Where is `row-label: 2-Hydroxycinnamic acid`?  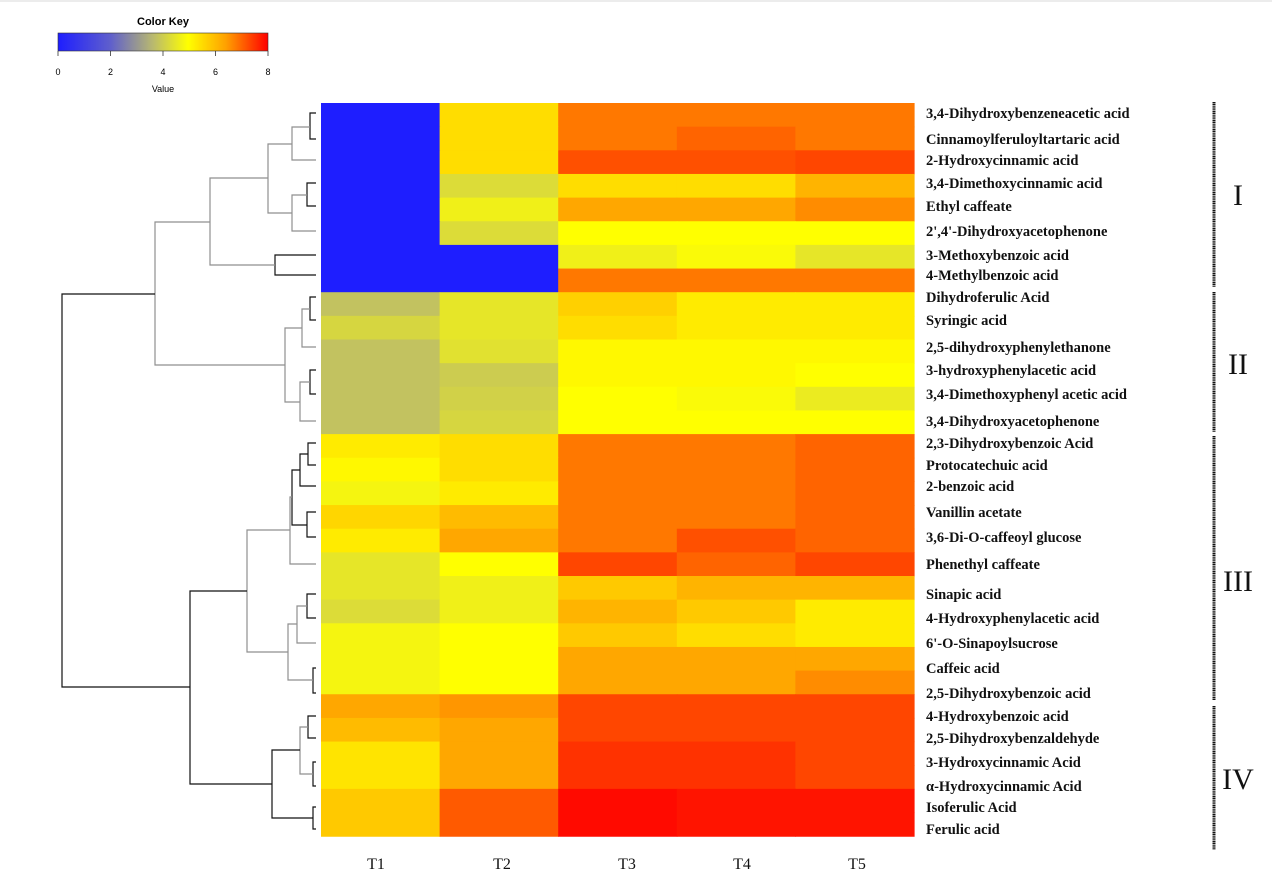
row-label: 2-Hydroxycinnamic acid is located at coordinates (1002, 161).